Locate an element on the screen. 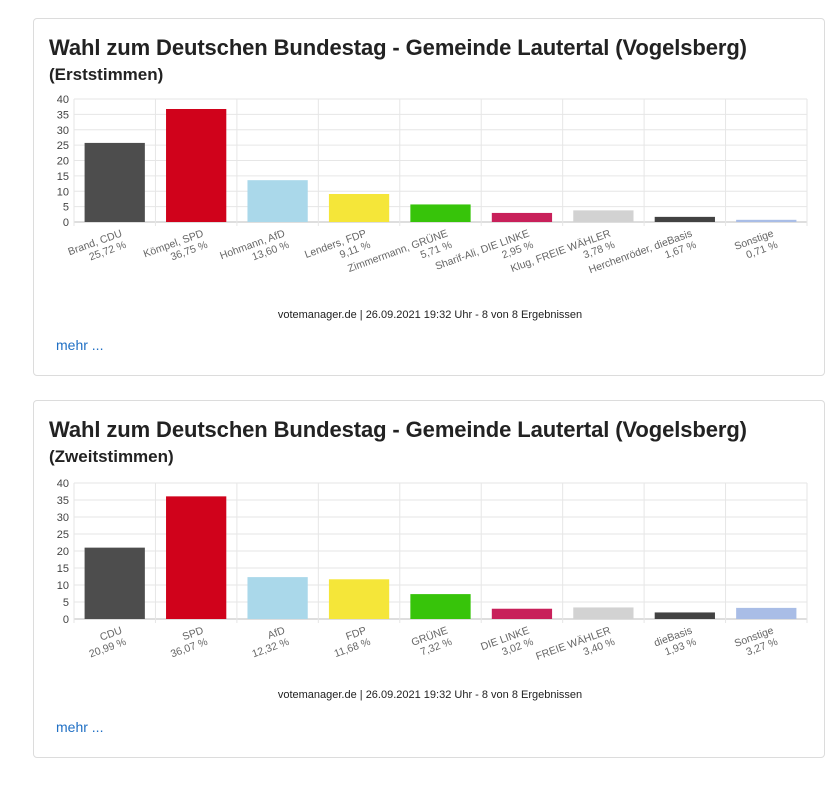  chart-subtitle: (Erststimmen) is located at coordinates (106, 74).